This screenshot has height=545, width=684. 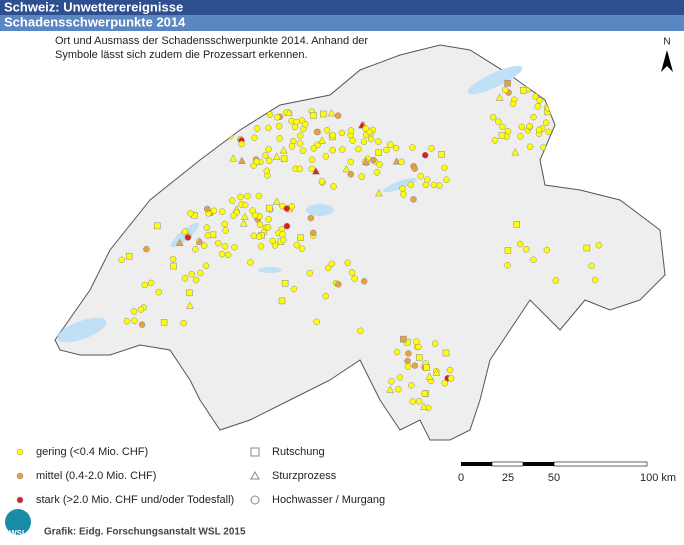 What do you see at coordinates (18, 533) in the screenshot?
I see `logo-text: WSL` at bounding box center [18, 533].